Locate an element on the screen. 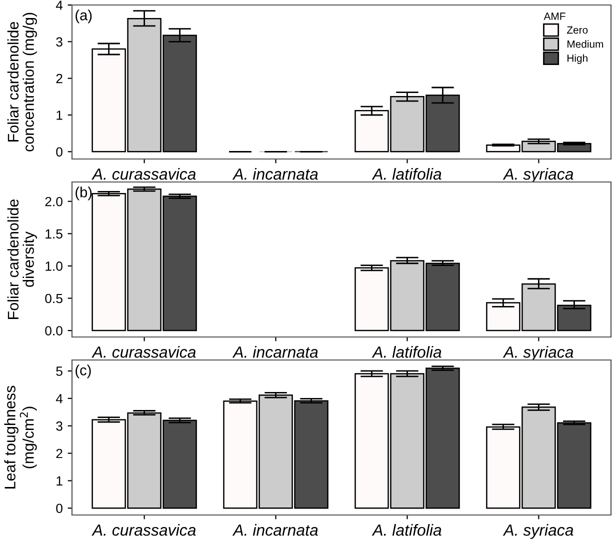 The image size is (615, 556). y-tick-label: 1.0 is located at coordinates (54, 266).